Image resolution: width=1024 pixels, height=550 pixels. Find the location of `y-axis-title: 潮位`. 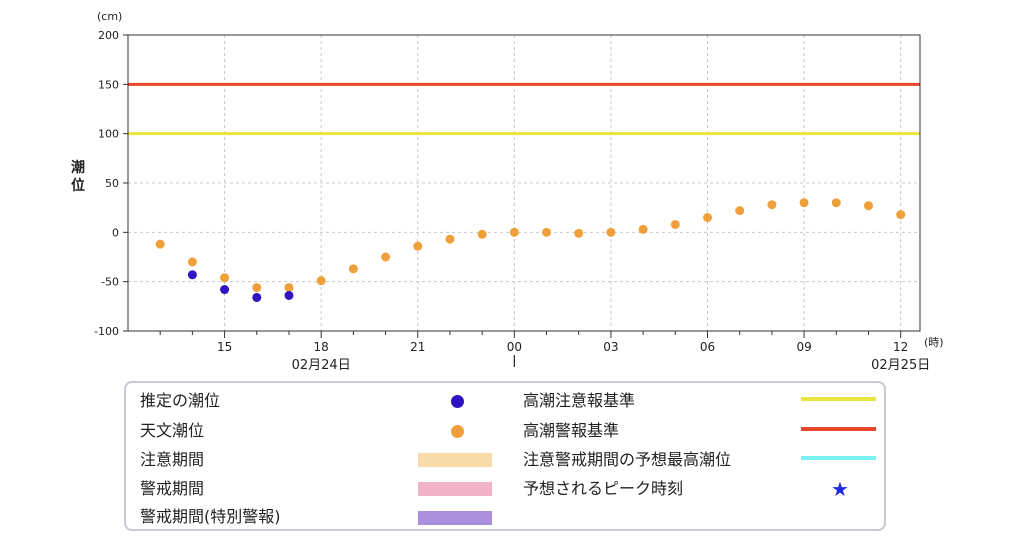

y-axis-title: 潮位 is located at coordinates (78, 176).